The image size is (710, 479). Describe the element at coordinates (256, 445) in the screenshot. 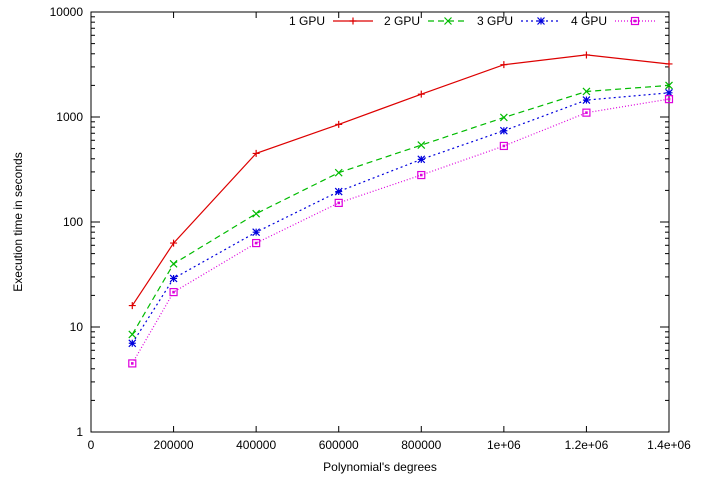

I see `x-tick-label: 400000` at that location.